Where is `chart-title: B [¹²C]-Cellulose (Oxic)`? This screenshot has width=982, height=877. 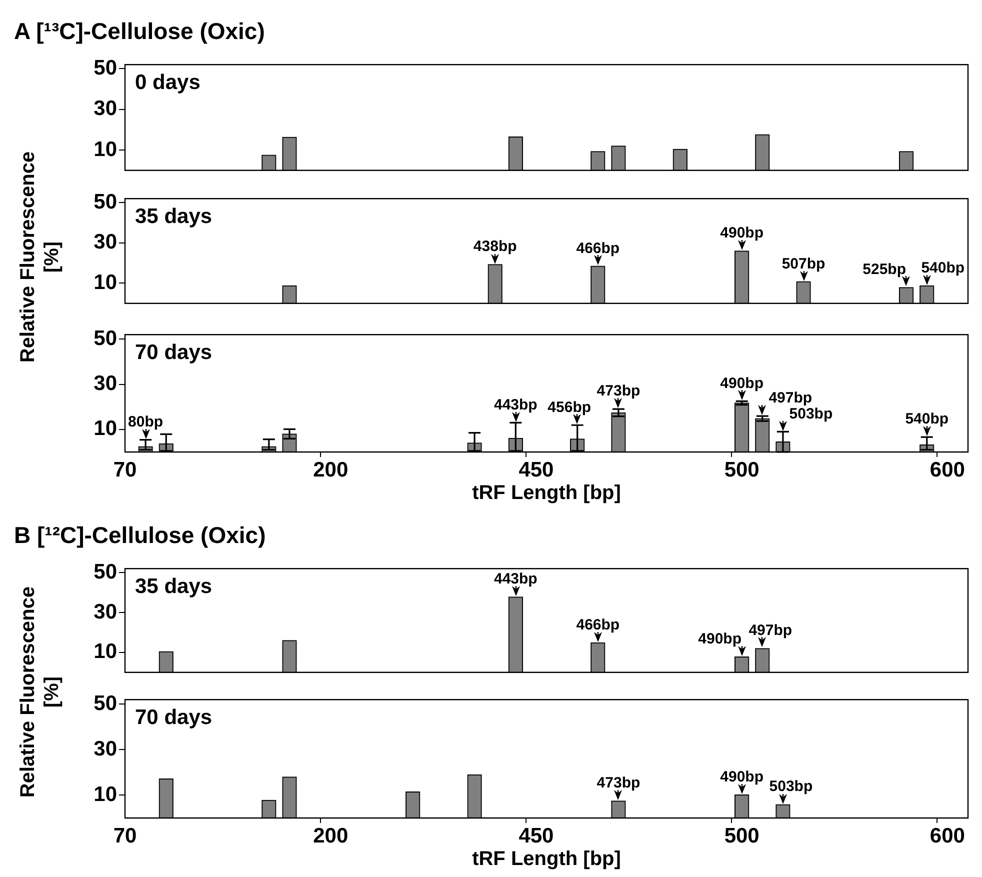
chart-title: B [¹²C]-Cellulose (Oxic) is located at coordinates (140, 535).